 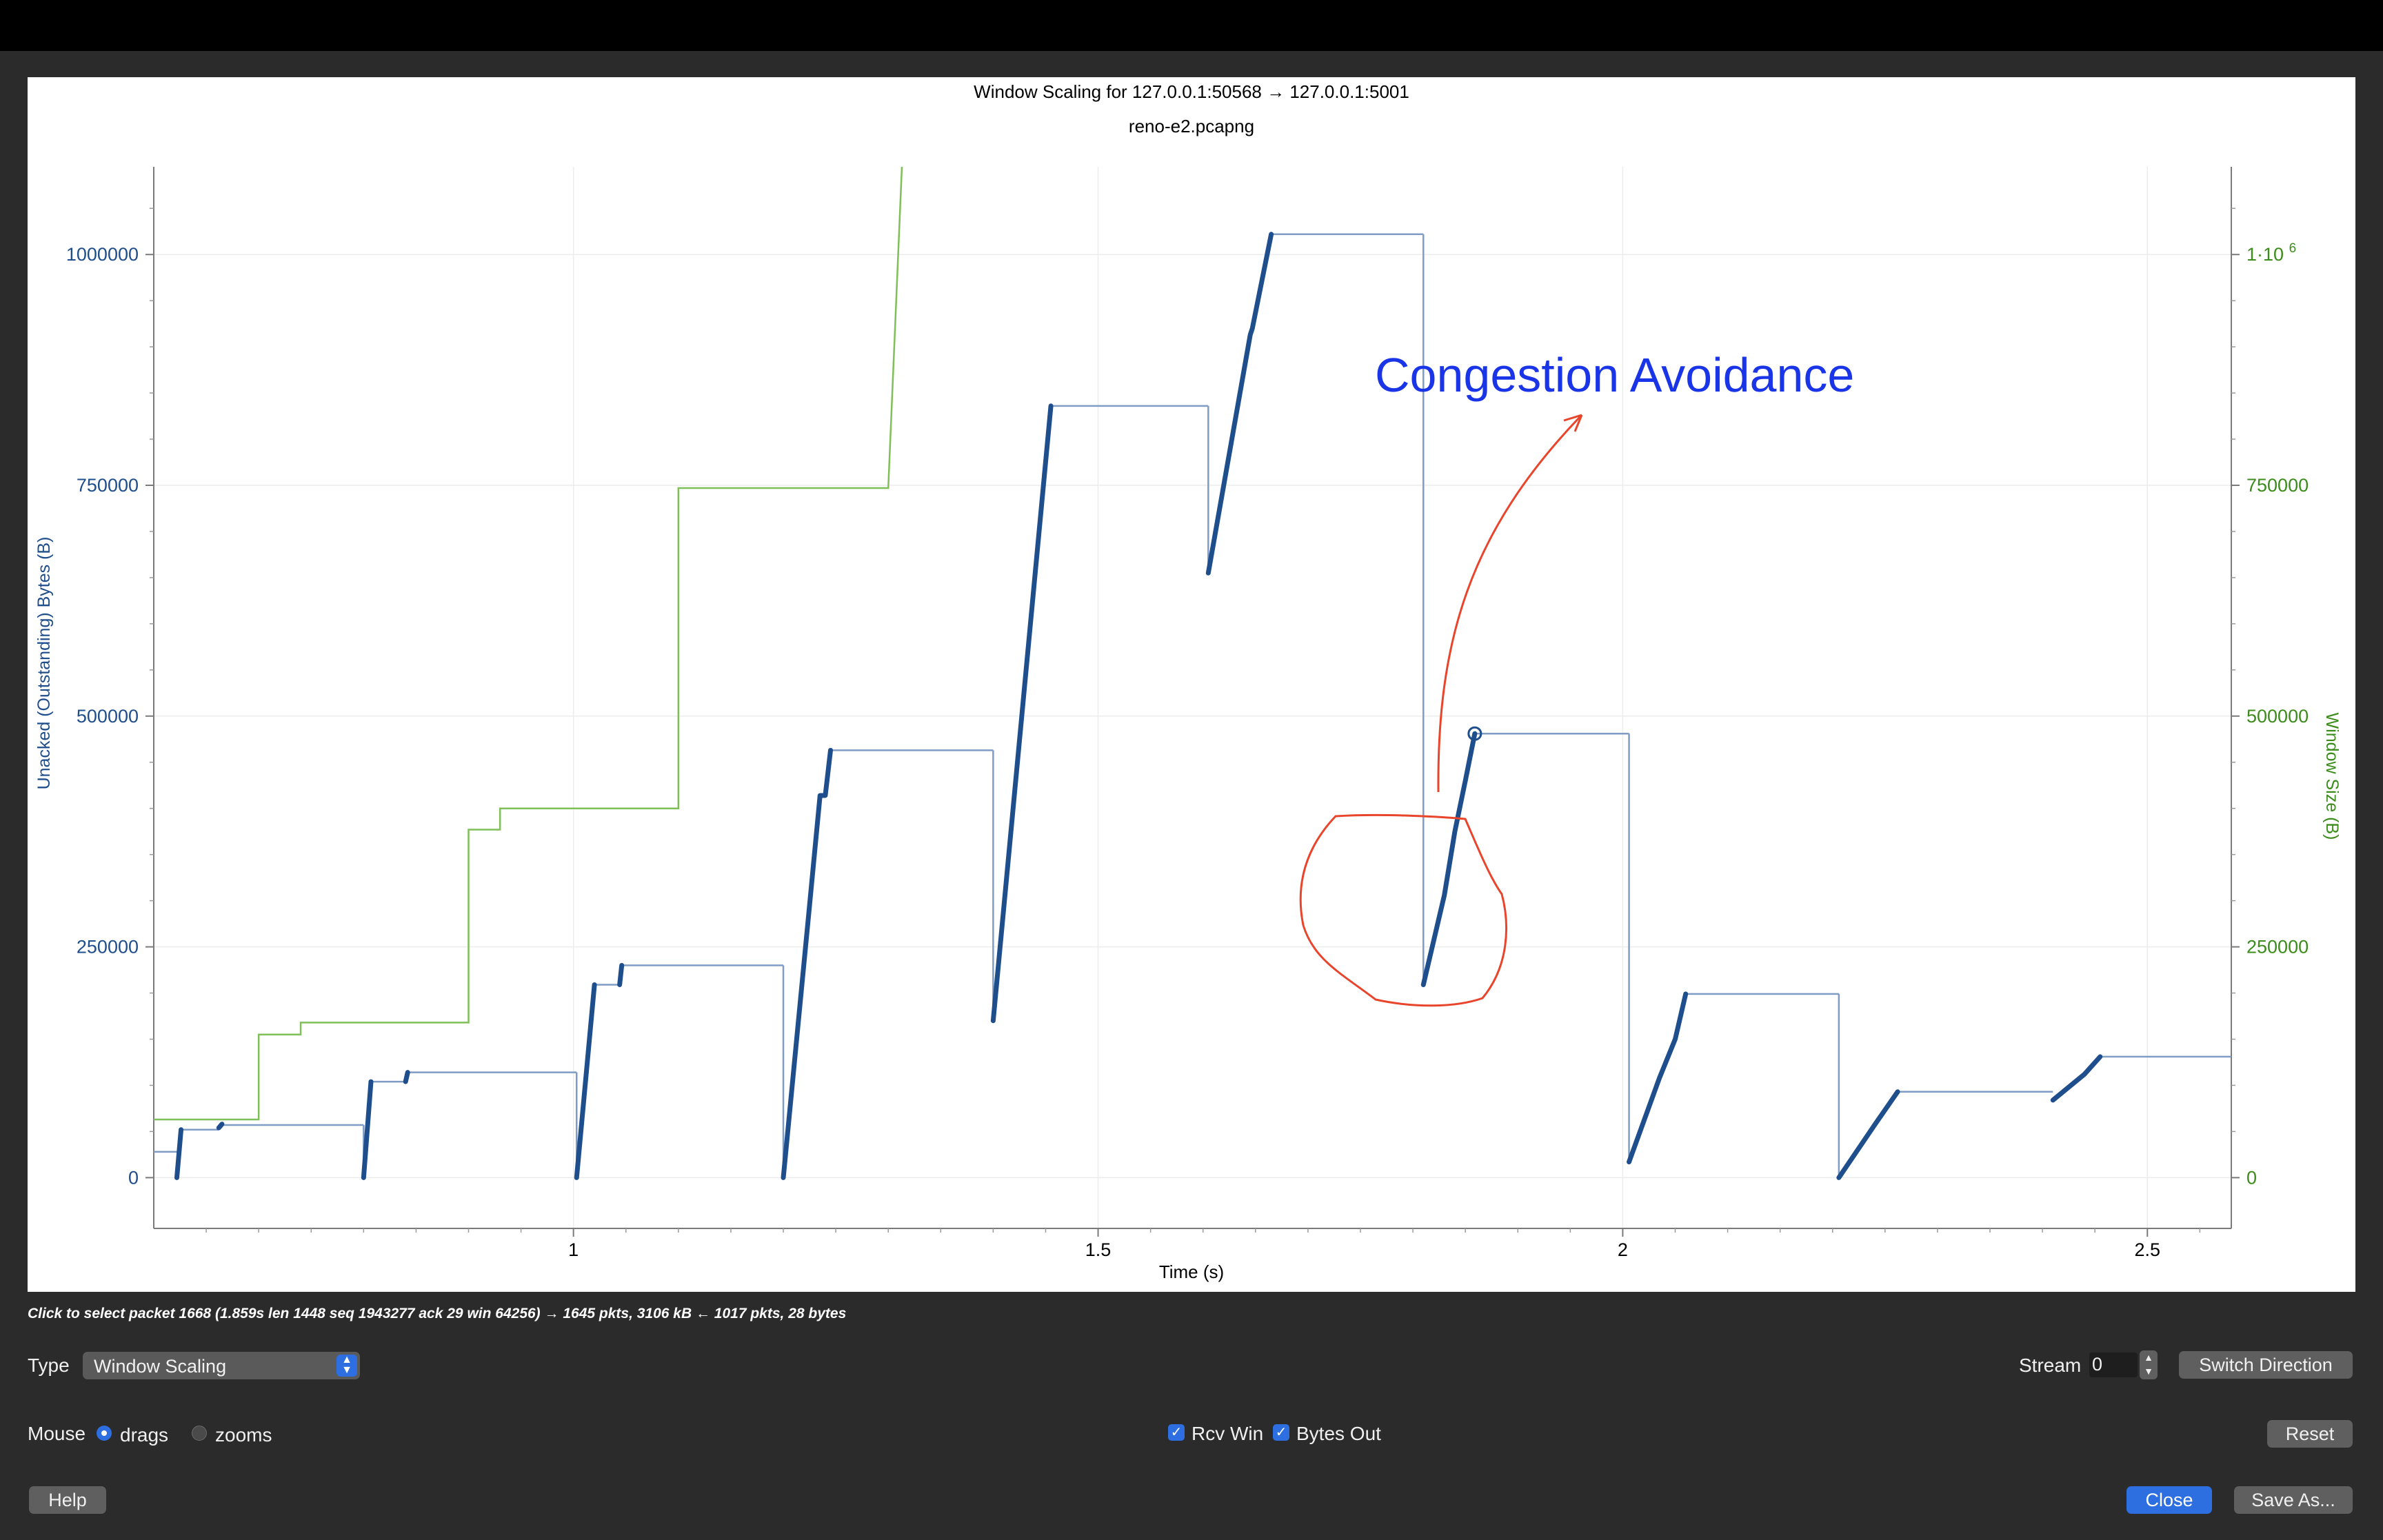 What do you see at coordinates (1614, 375) in the screenshot?
I see `annotation-congestion-avoidance: Congestion Avoidance` at bounding box center [1614, 375].